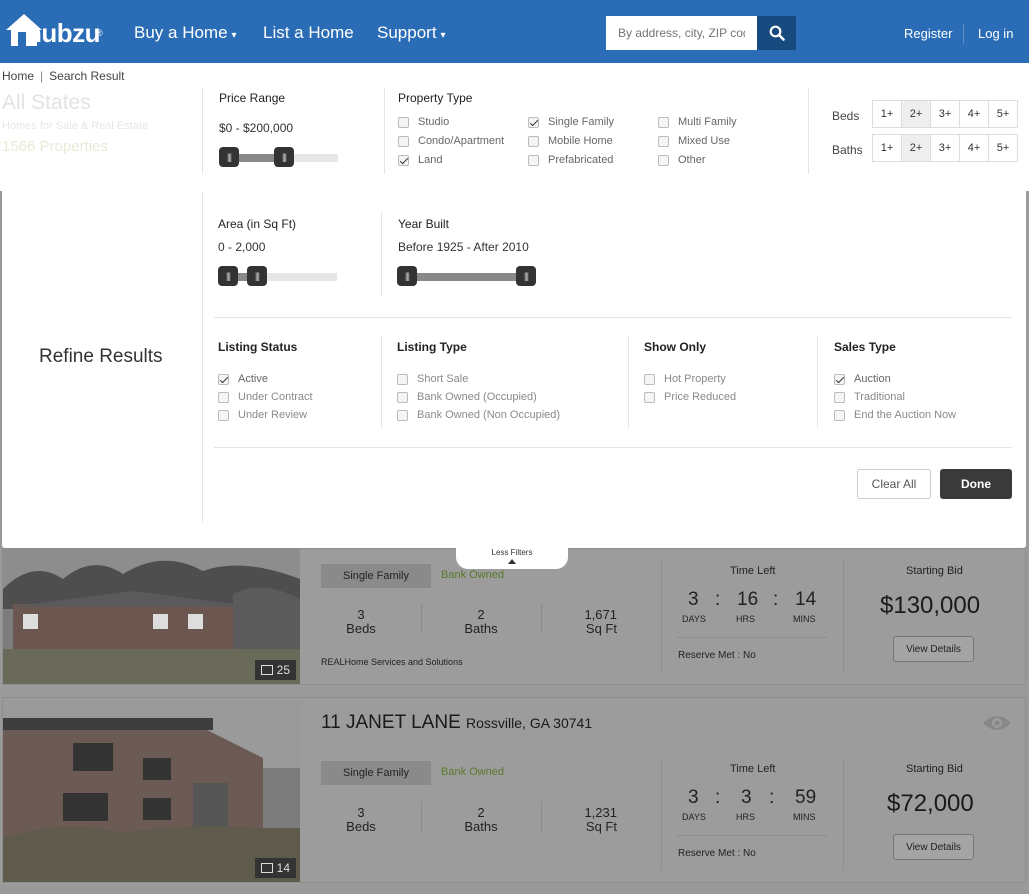  Describe the element at coordinates (974, 148) in the screenshot. I see `baths-option: 4+` at that location.